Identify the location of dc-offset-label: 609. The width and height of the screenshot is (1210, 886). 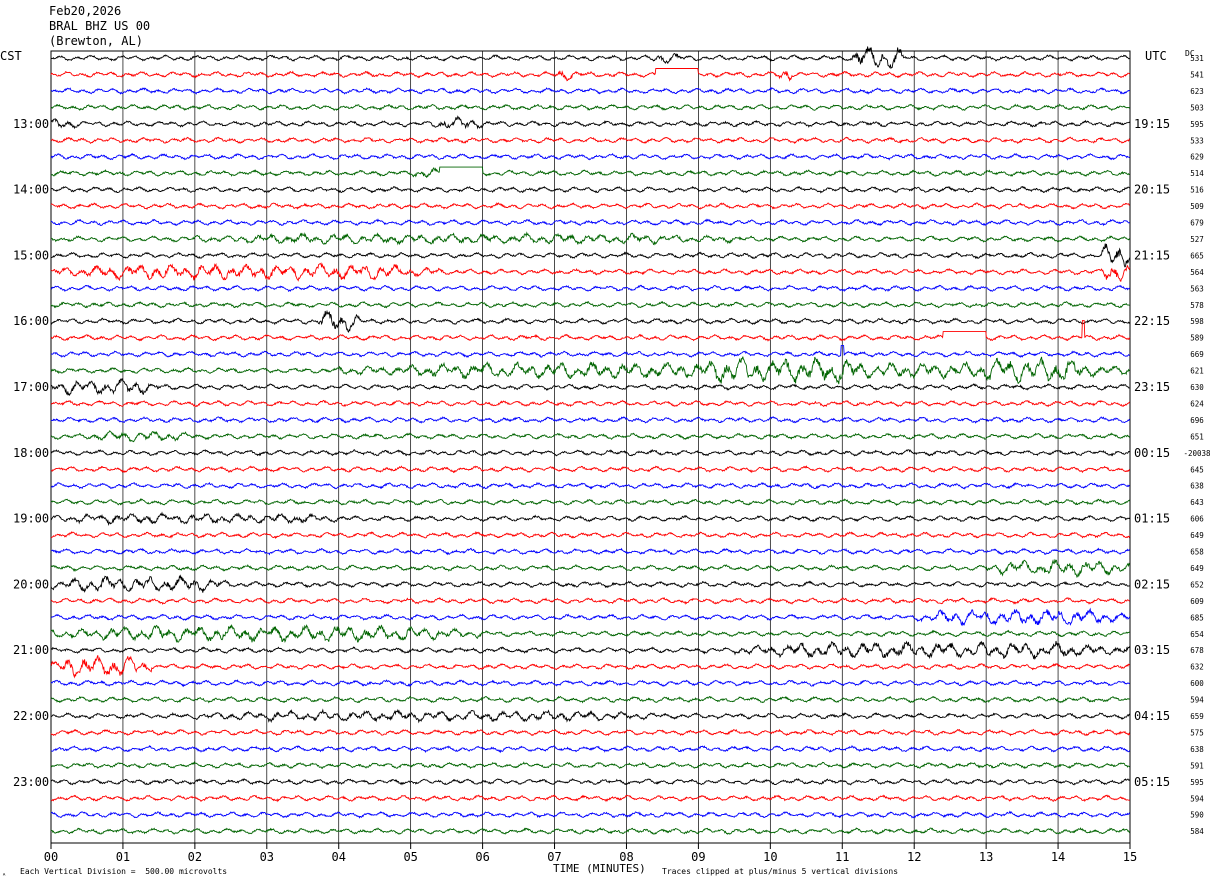
(1197, 601).